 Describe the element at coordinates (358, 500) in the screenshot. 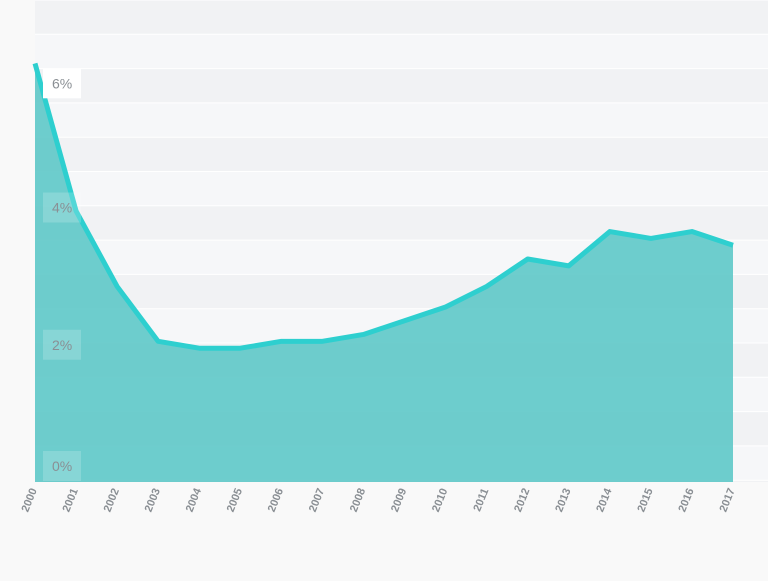

I see `x-tick-label: 2008` at that location.